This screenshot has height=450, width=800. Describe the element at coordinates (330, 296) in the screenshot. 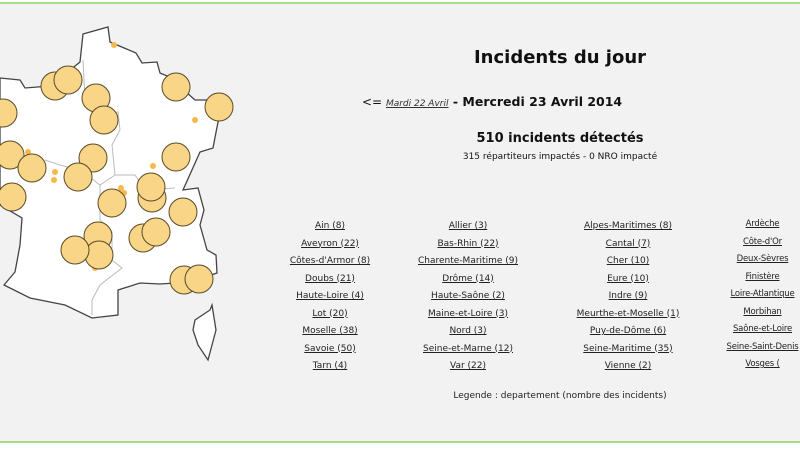

I see `department-link: Haute-Loire (4)` at that location.